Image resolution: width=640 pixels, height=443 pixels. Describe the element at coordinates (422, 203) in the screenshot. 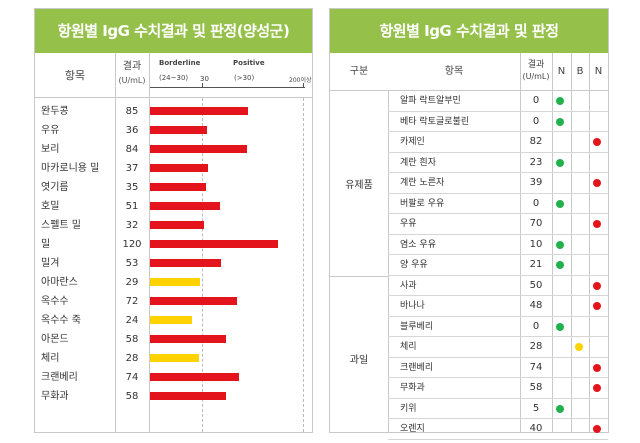

I see `antigen-name: 버팔로 우유` at that location.